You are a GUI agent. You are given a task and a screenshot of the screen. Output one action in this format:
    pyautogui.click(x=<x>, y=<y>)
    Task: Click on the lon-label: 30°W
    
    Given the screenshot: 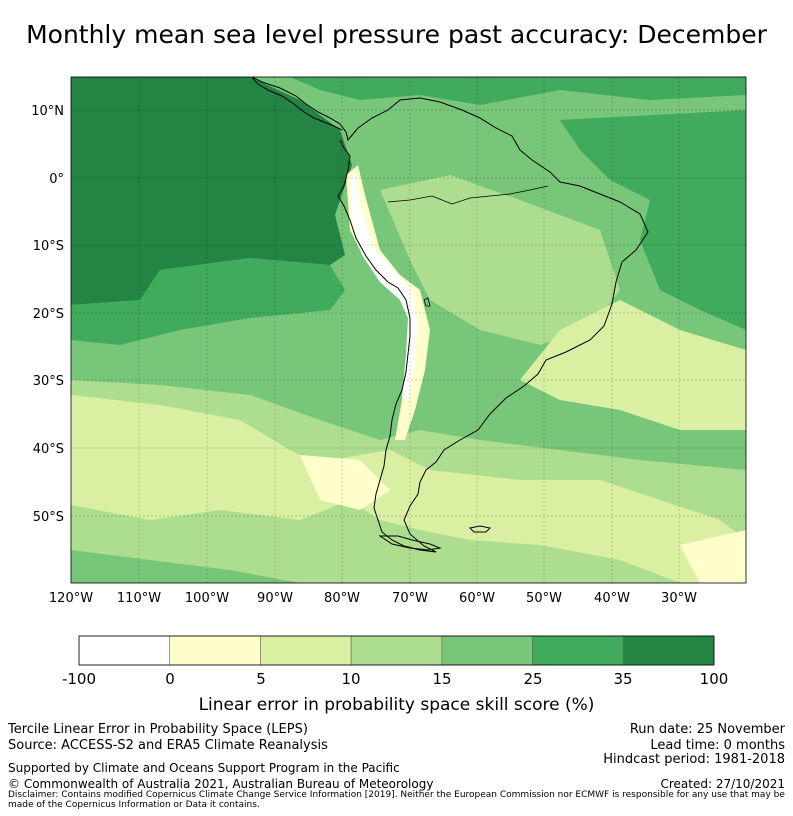 What is the action you would take?
    pyautogui.click(x=679, y=598)
    